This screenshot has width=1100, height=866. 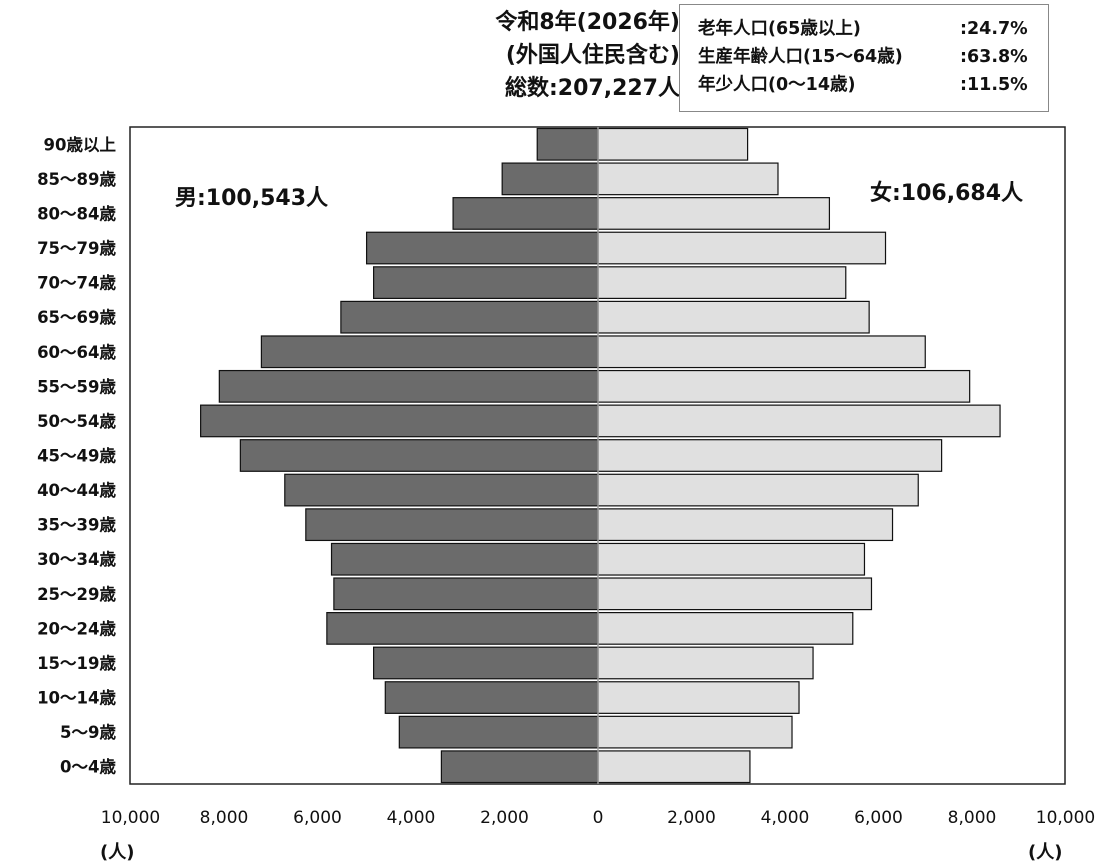 What do you see at coordinates (88, 732) in the screenshot?
I see `age-group-label: 5〜9歳` at bounding box center [88, 732].